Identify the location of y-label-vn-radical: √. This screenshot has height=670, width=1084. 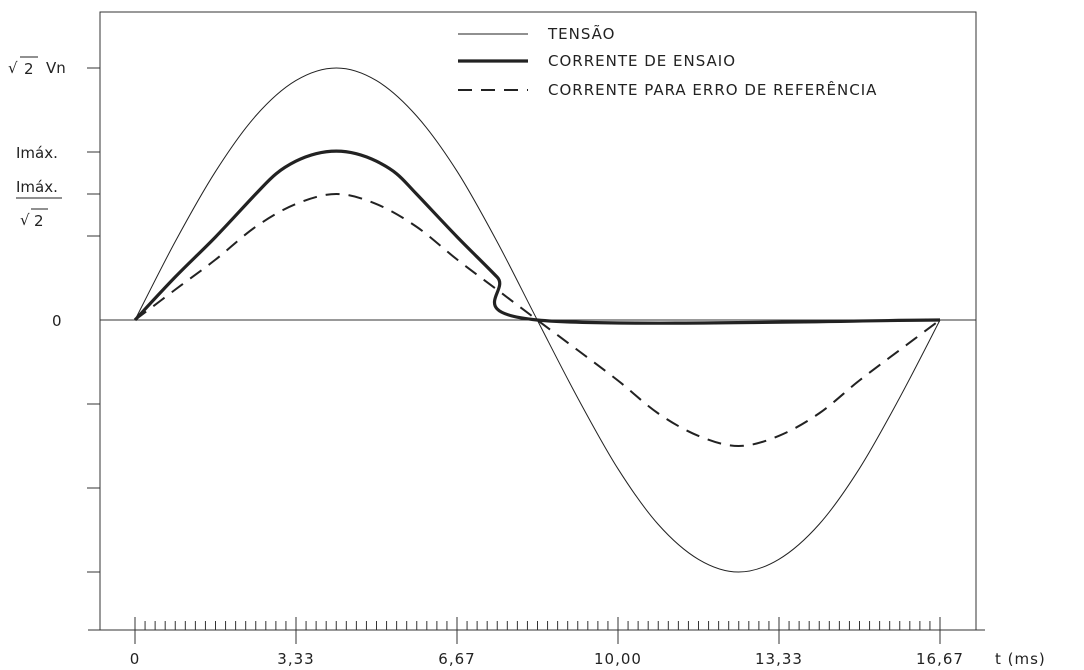
(13, 68).